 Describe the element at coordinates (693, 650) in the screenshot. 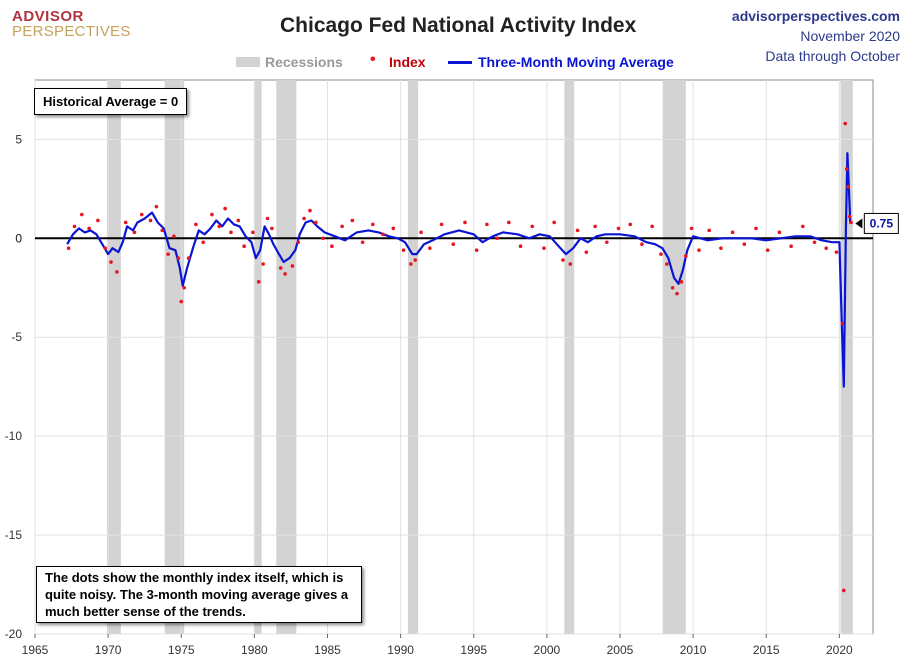

I see `x-tick-label: 2010` at that location.